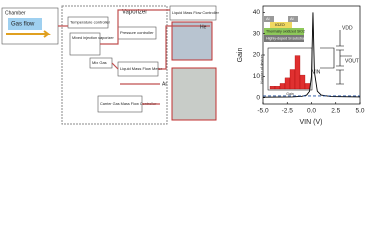  I want to click on label: Liquid Mass Flow Controller, so click(196, 13).